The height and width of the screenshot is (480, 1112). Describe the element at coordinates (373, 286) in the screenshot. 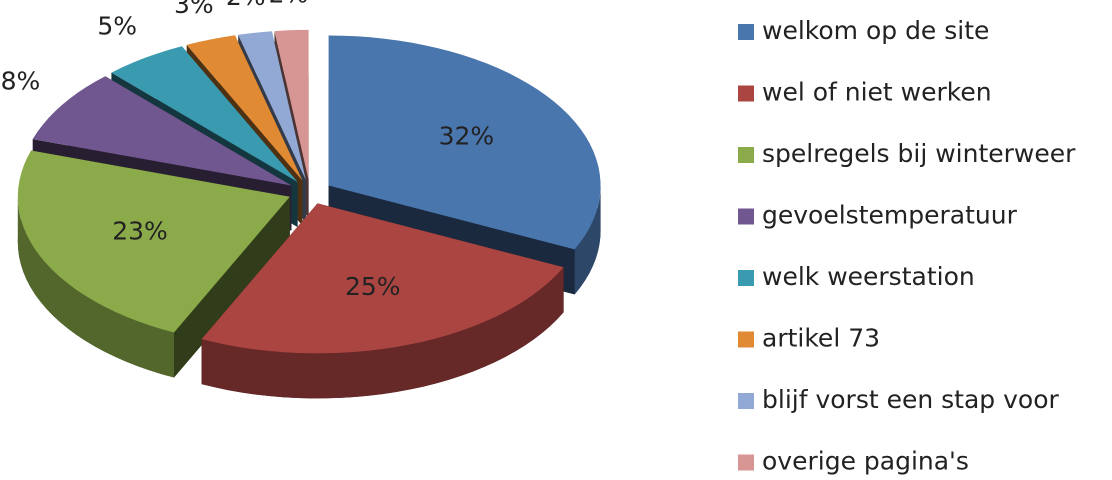

I see `data-label: 25%` at that location.